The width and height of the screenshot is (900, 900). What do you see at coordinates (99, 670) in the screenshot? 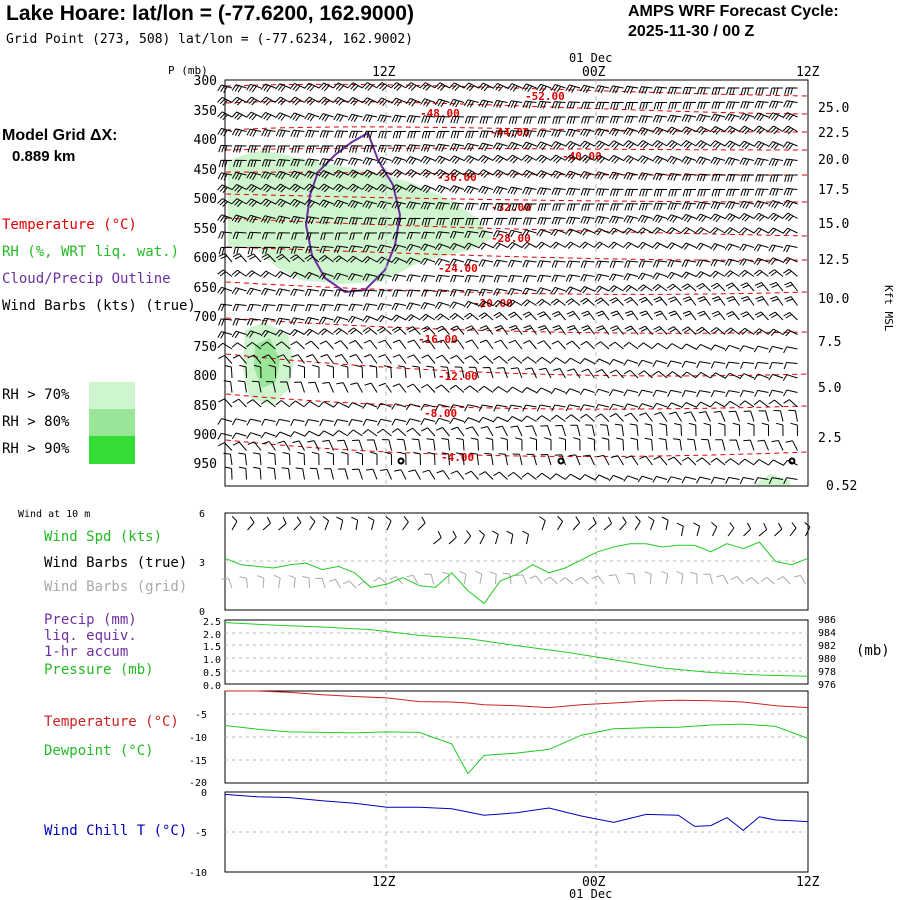
I see `pressure-label: Pressure (mb)` at bounding box center [99, 670].